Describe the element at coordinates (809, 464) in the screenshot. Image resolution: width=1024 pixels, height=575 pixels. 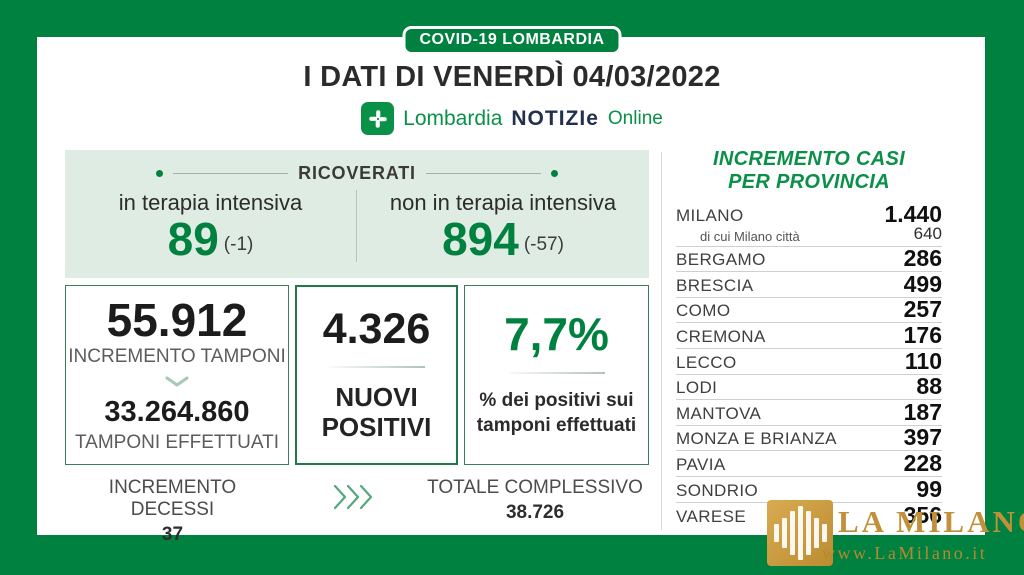
I see `table-row-pavia: PAVIA 228` at that location.